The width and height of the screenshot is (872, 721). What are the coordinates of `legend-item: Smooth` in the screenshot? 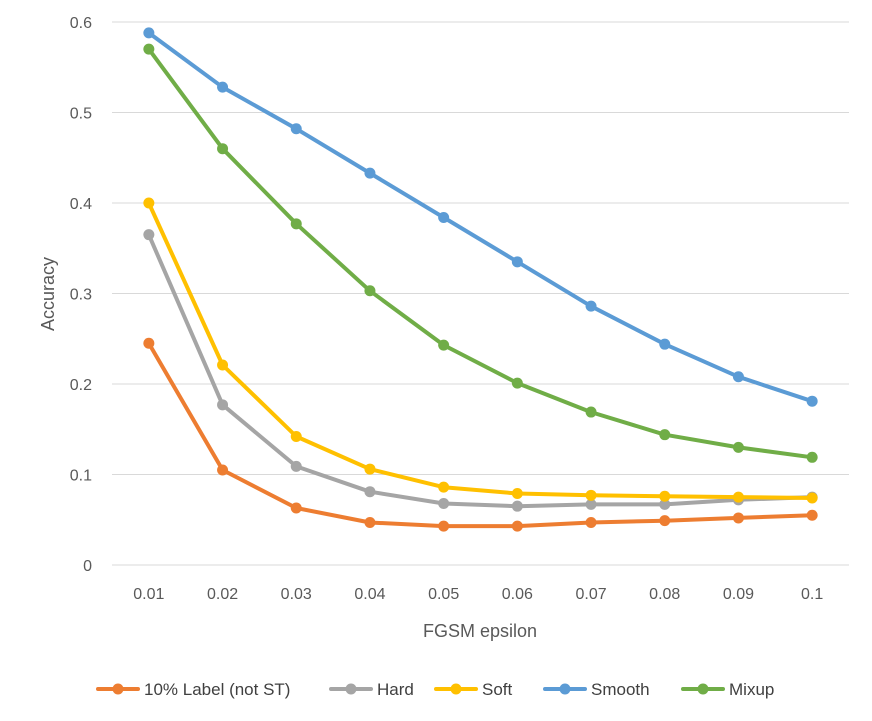 It's located at (596, 689).